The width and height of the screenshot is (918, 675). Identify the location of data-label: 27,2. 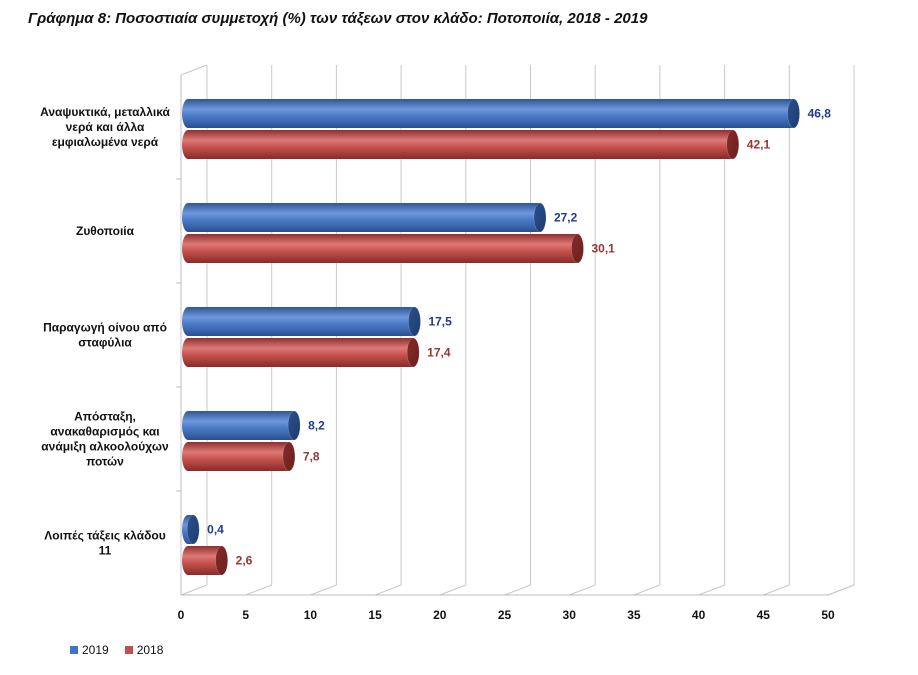
(566, 218).